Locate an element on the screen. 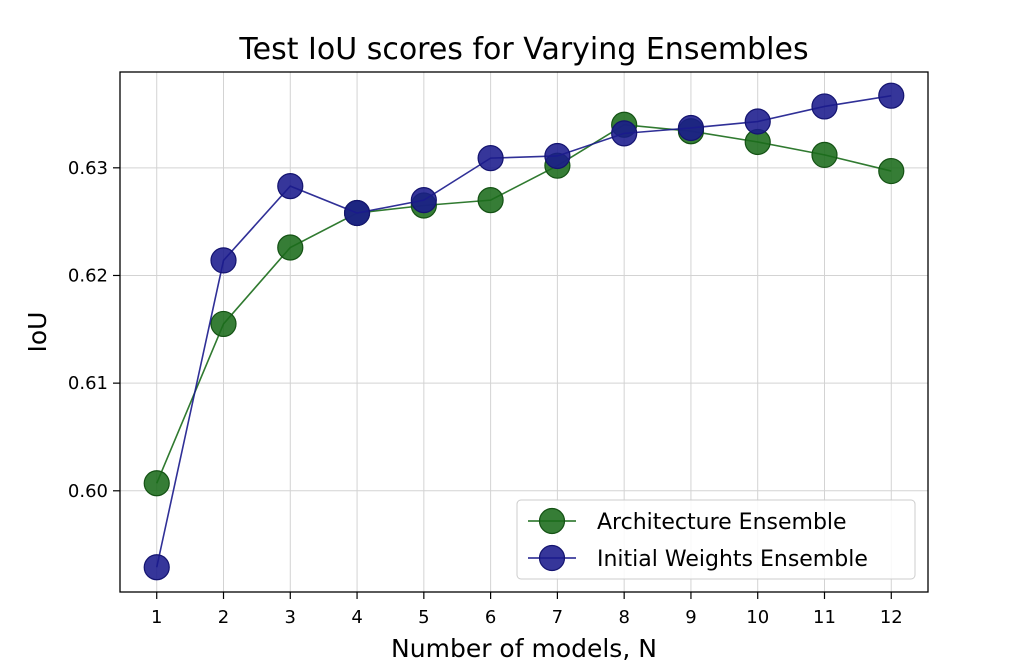 The image size is (1024, 664). x-tick-label: 9 is located at coordinates (690, 617).